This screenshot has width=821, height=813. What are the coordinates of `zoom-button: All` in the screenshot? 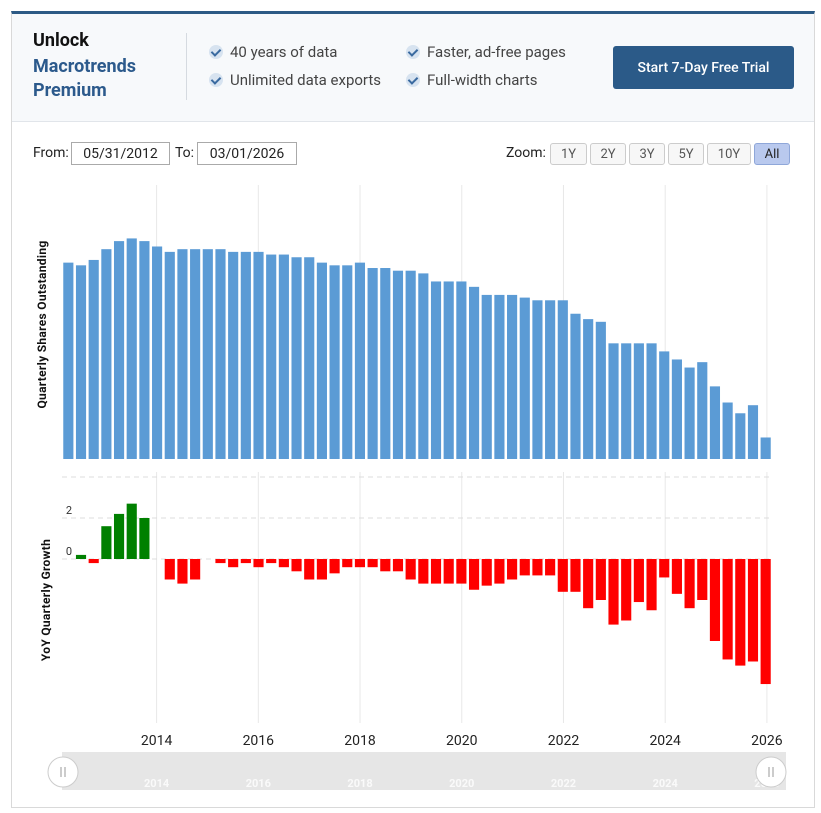 It's located at (772, 154).